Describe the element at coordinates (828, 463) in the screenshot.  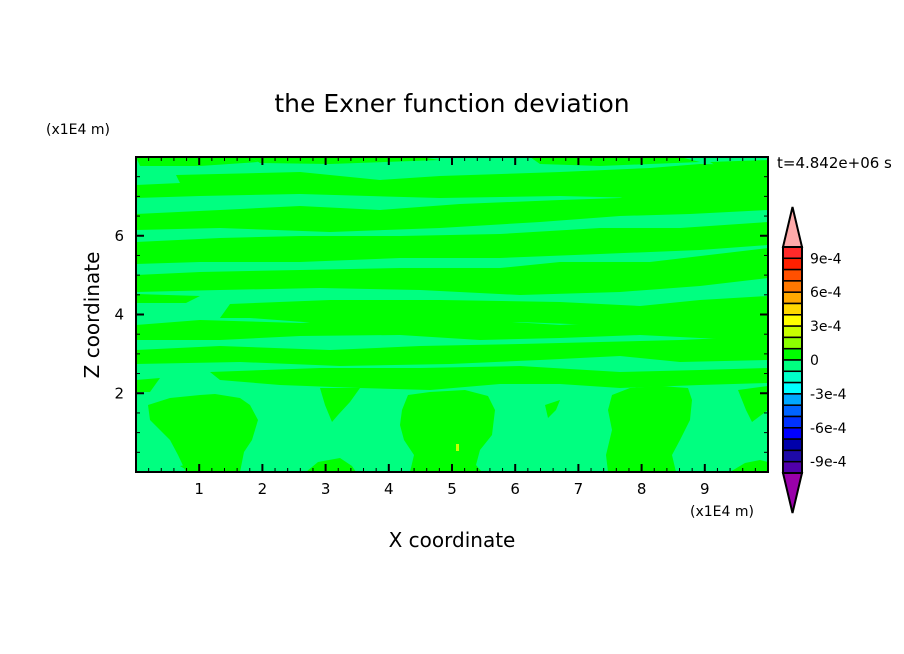
I see `colorbar-tick-label: -9e-4` at that location.